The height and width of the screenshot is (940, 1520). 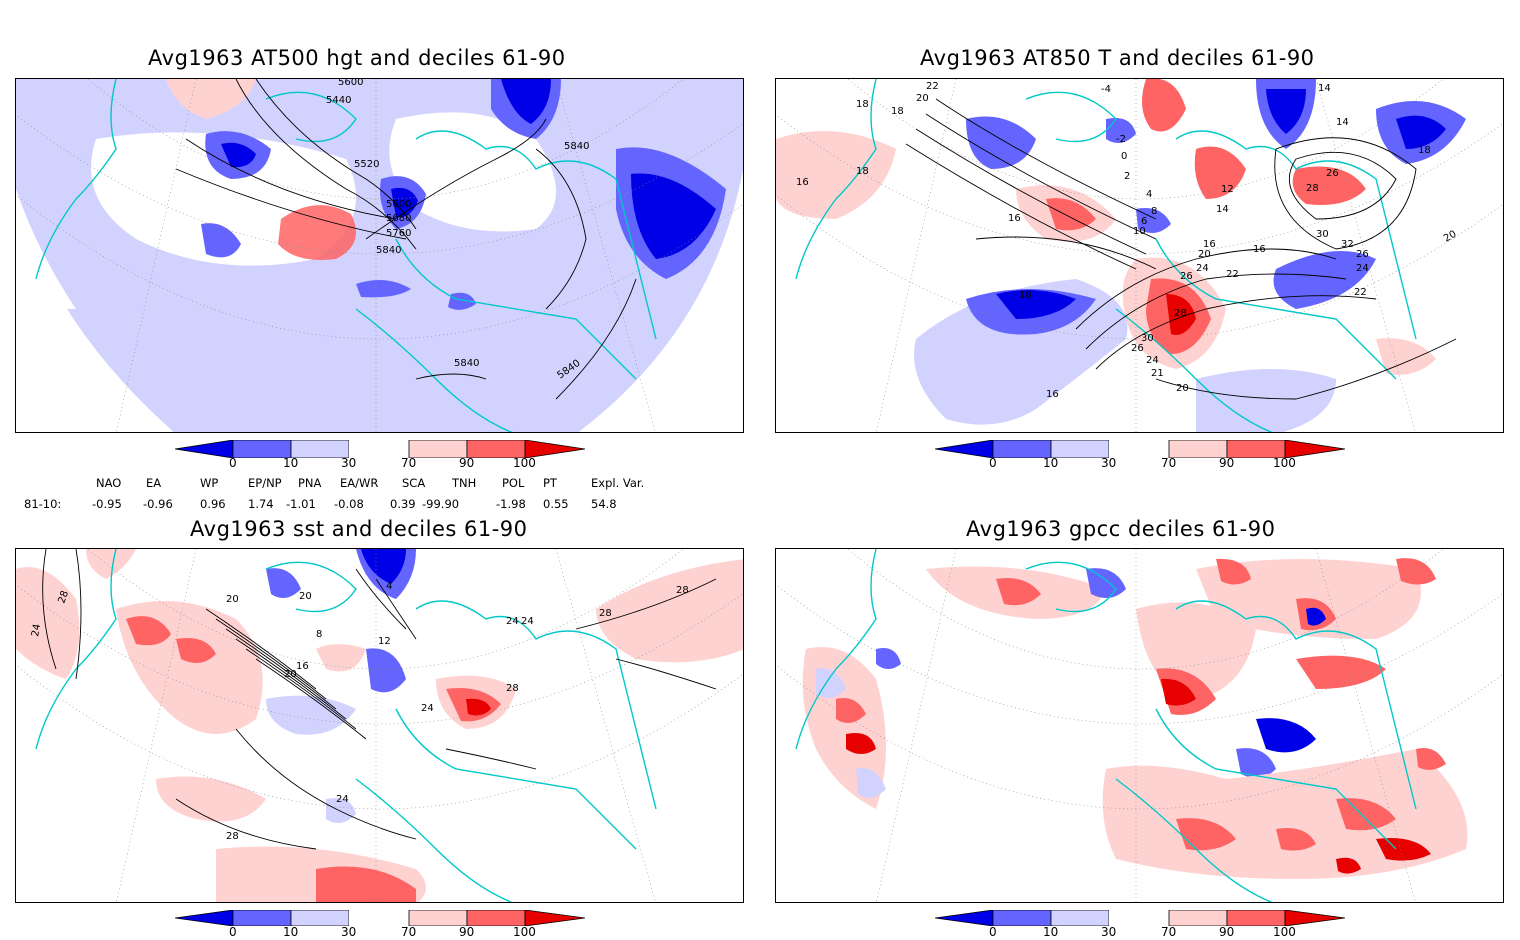 I want to click on contour-label: -2, so click(x=1121, y=139).